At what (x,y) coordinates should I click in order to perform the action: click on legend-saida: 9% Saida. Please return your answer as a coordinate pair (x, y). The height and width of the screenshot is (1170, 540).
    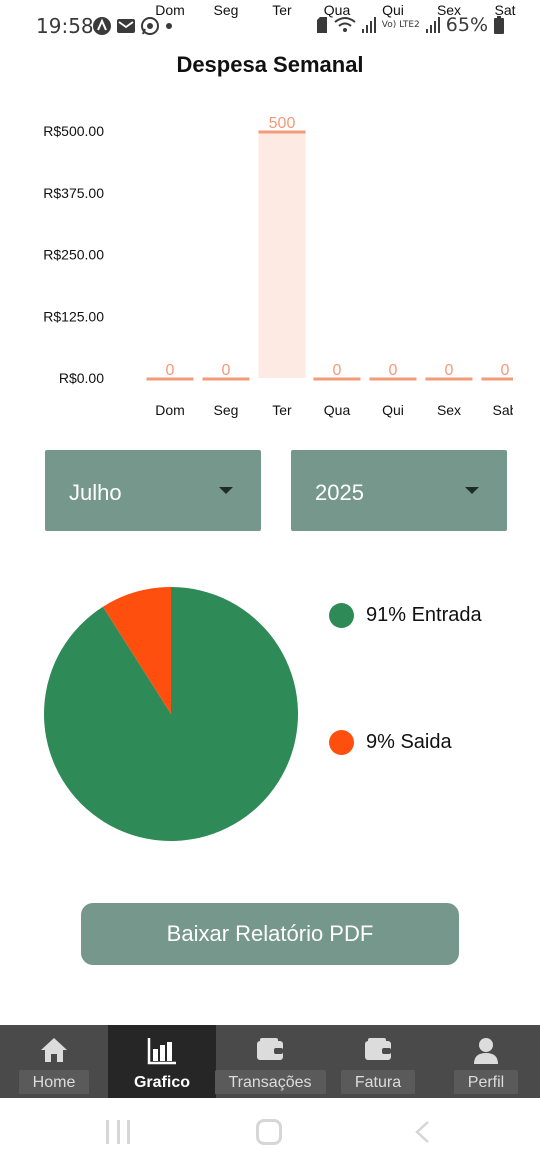
    Looking at the image, I should click on (390, 742).